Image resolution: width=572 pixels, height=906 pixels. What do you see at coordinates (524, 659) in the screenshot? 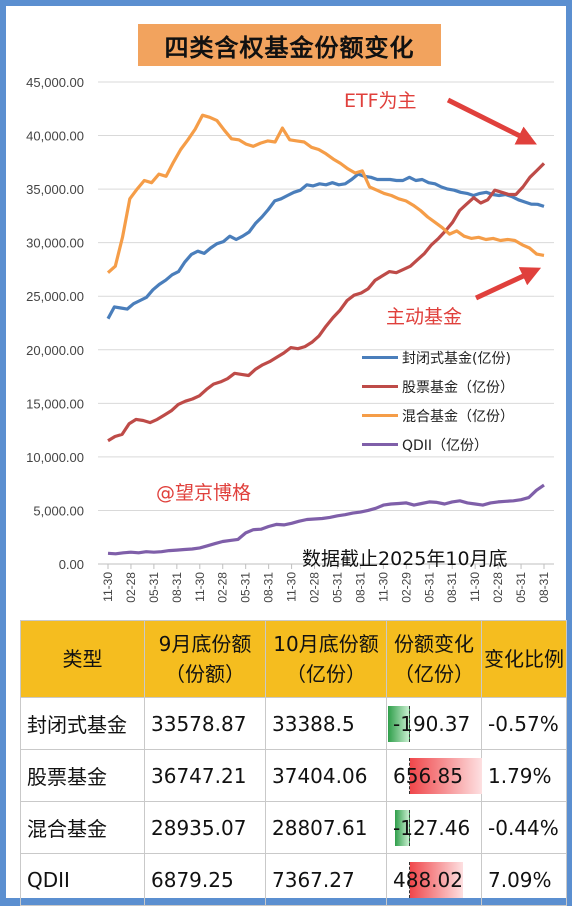
I see `header-pct: 变化比例` at bounding box center [524, 659].